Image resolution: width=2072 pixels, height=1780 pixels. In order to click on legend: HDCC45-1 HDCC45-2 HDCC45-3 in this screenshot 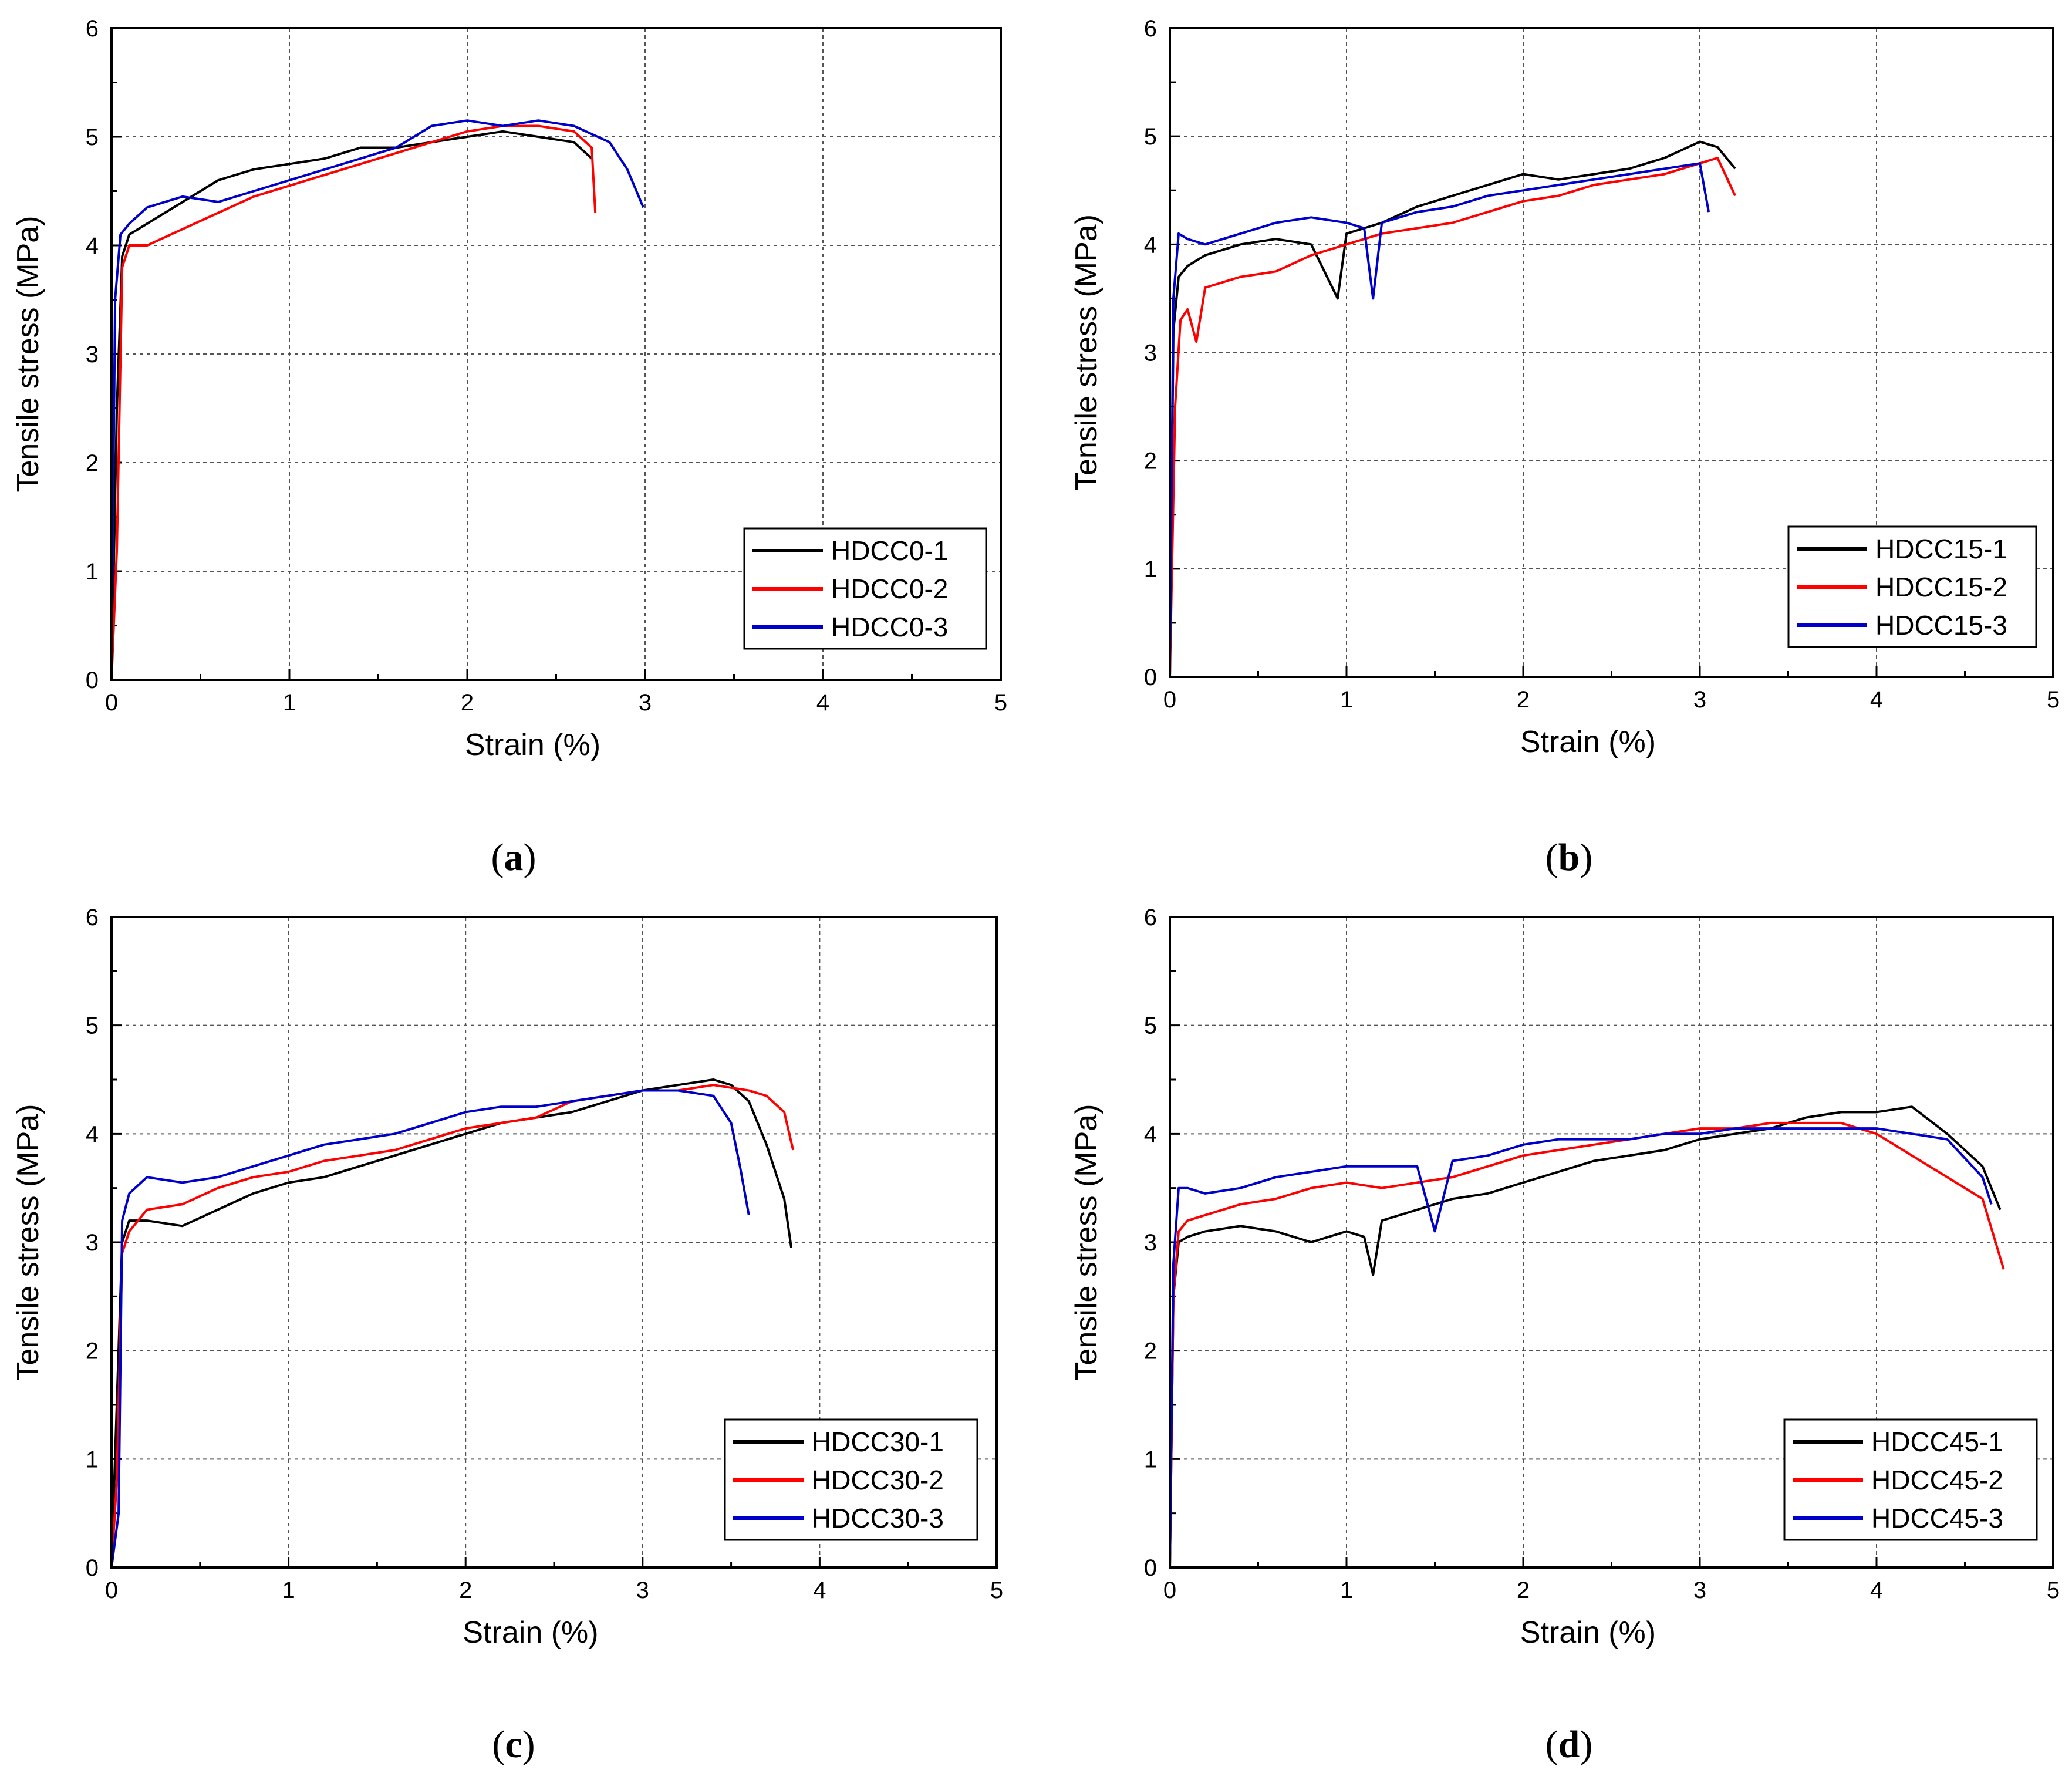, I will do `click(1911, 1479)`.